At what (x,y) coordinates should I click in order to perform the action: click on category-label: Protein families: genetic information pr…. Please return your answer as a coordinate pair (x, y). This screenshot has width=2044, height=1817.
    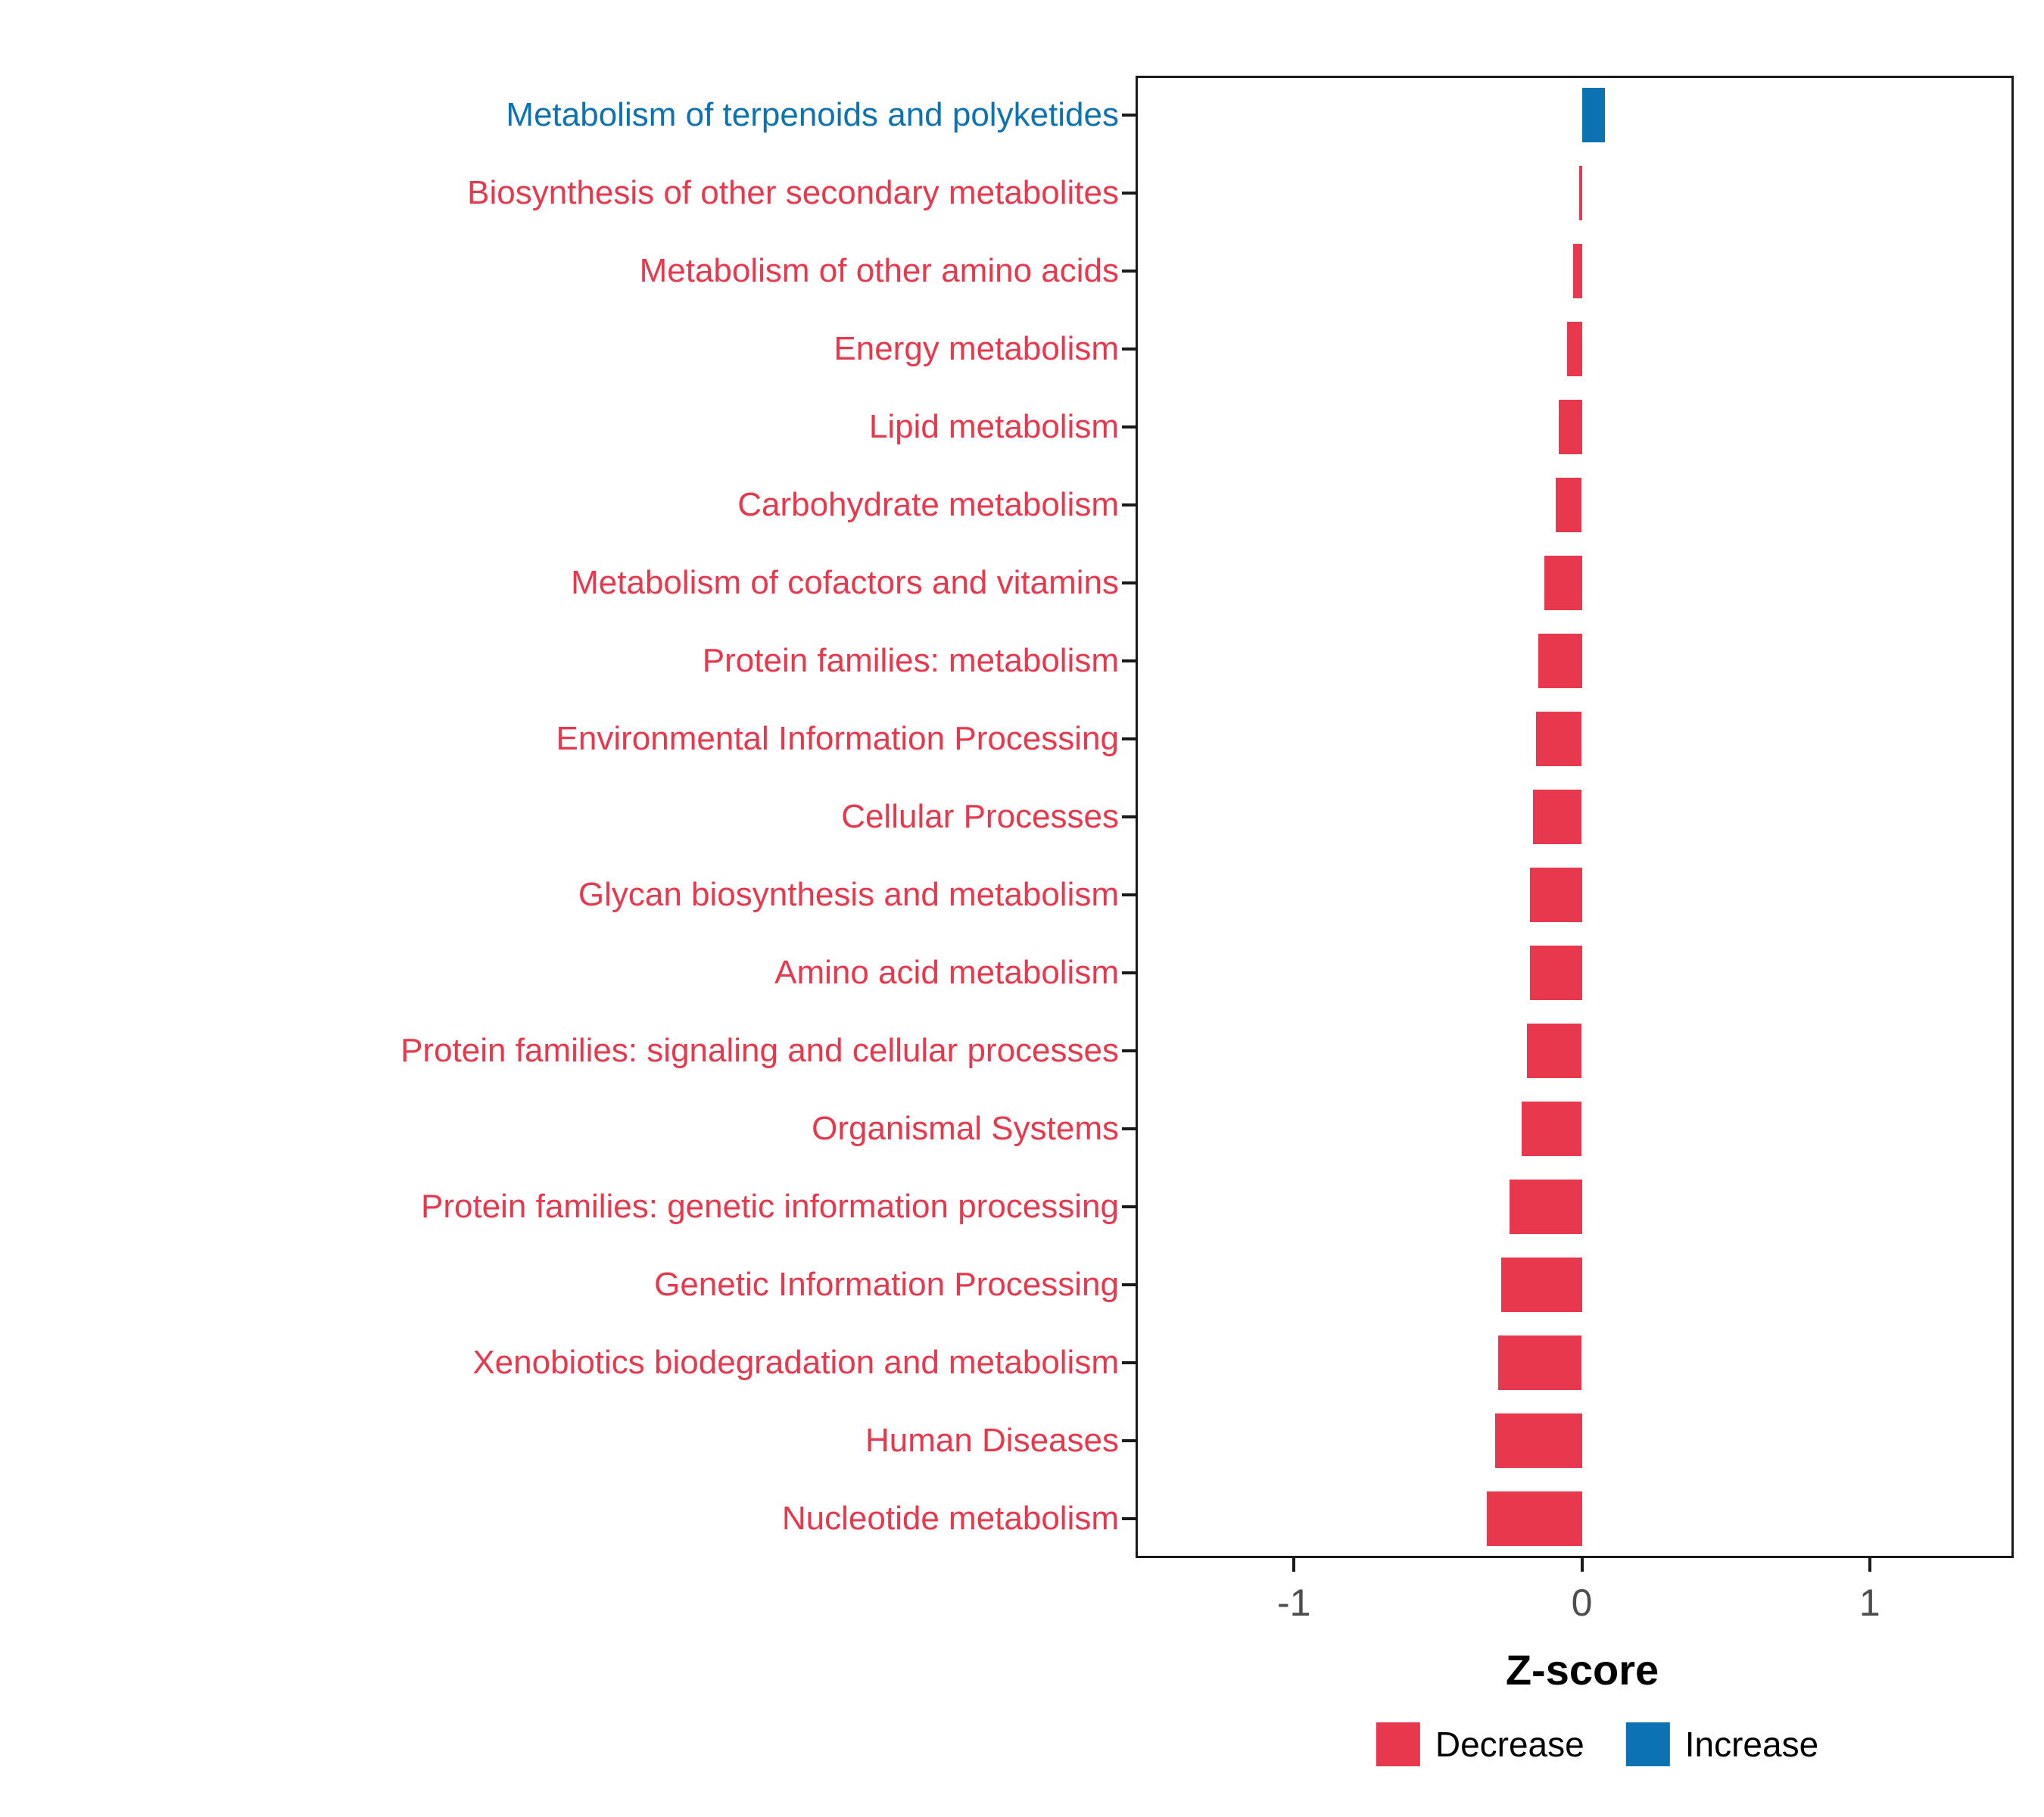
    Looking at the image, I should click on (769, 1207).